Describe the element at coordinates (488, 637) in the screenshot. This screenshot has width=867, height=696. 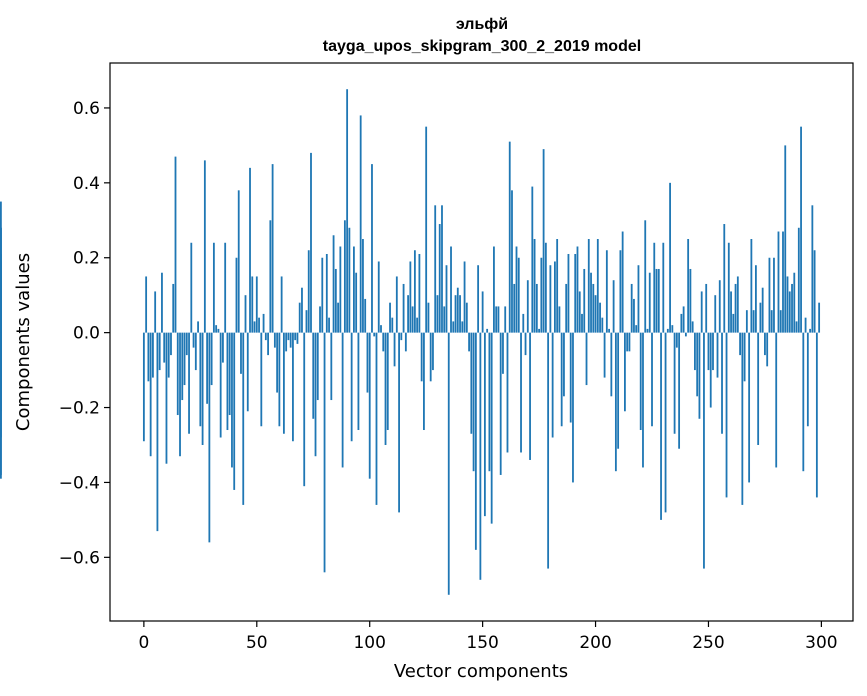
I see `x-axis-ticks: 0 50 100 150 200 250 300` at that location.